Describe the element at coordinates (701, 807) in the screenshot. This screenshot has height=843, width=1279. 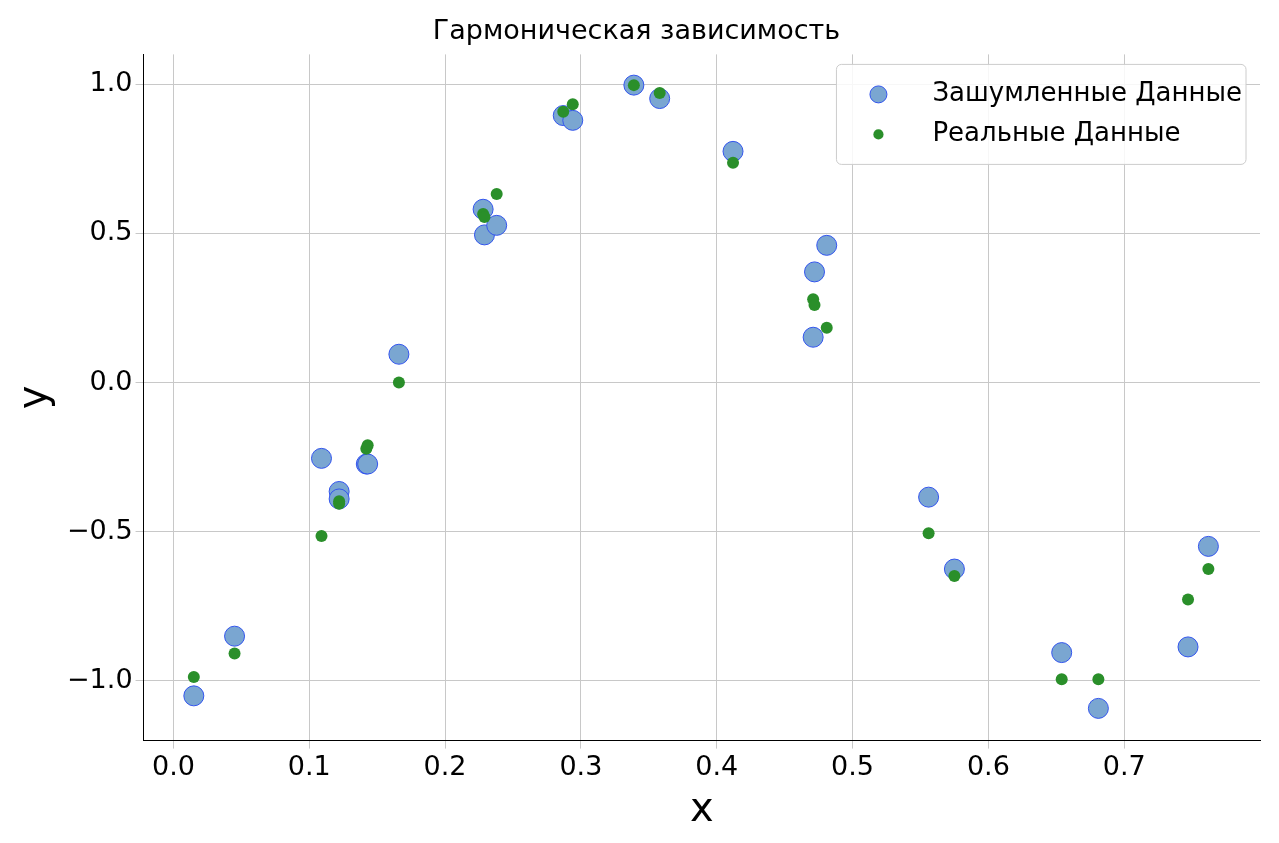
I see `x-axis-title: x` at that location.